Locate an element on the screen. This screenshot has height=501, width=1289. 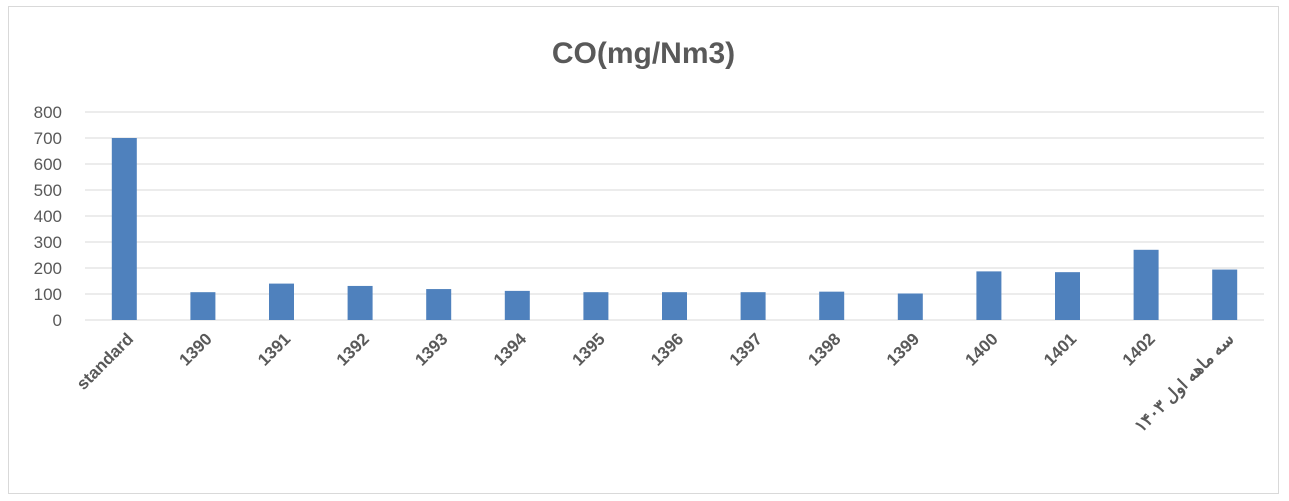
y-tick-label: 100 is located at coordinates (48, 294).